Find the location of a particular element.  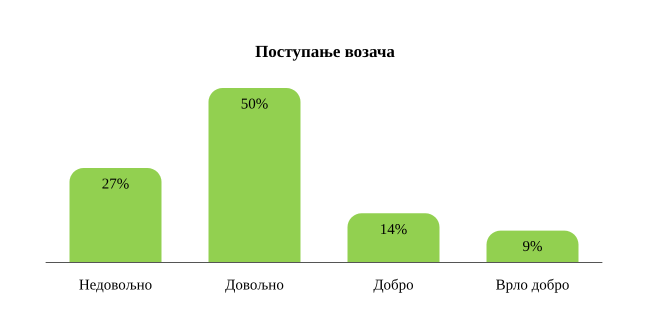

x-tick-label: Недовољно is located at coordinates (115, 286).